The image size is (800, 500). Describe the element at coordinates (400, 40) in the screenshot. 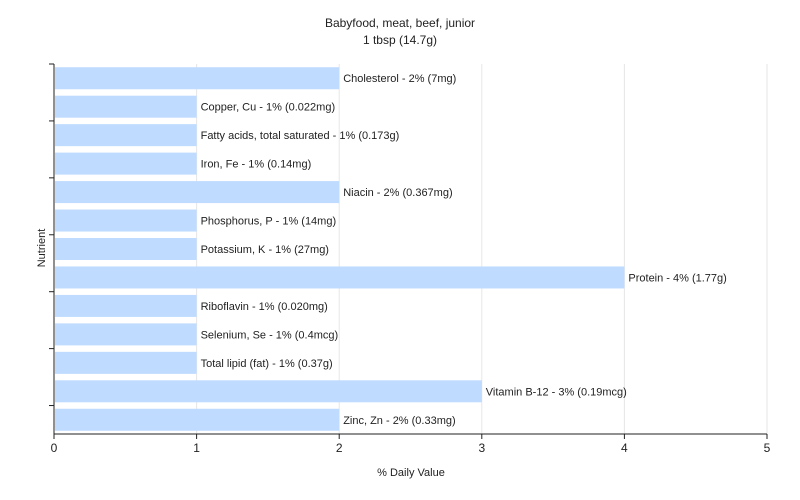

I see `chart-subtitle: 1 tbsp (14.7g)` at that location.